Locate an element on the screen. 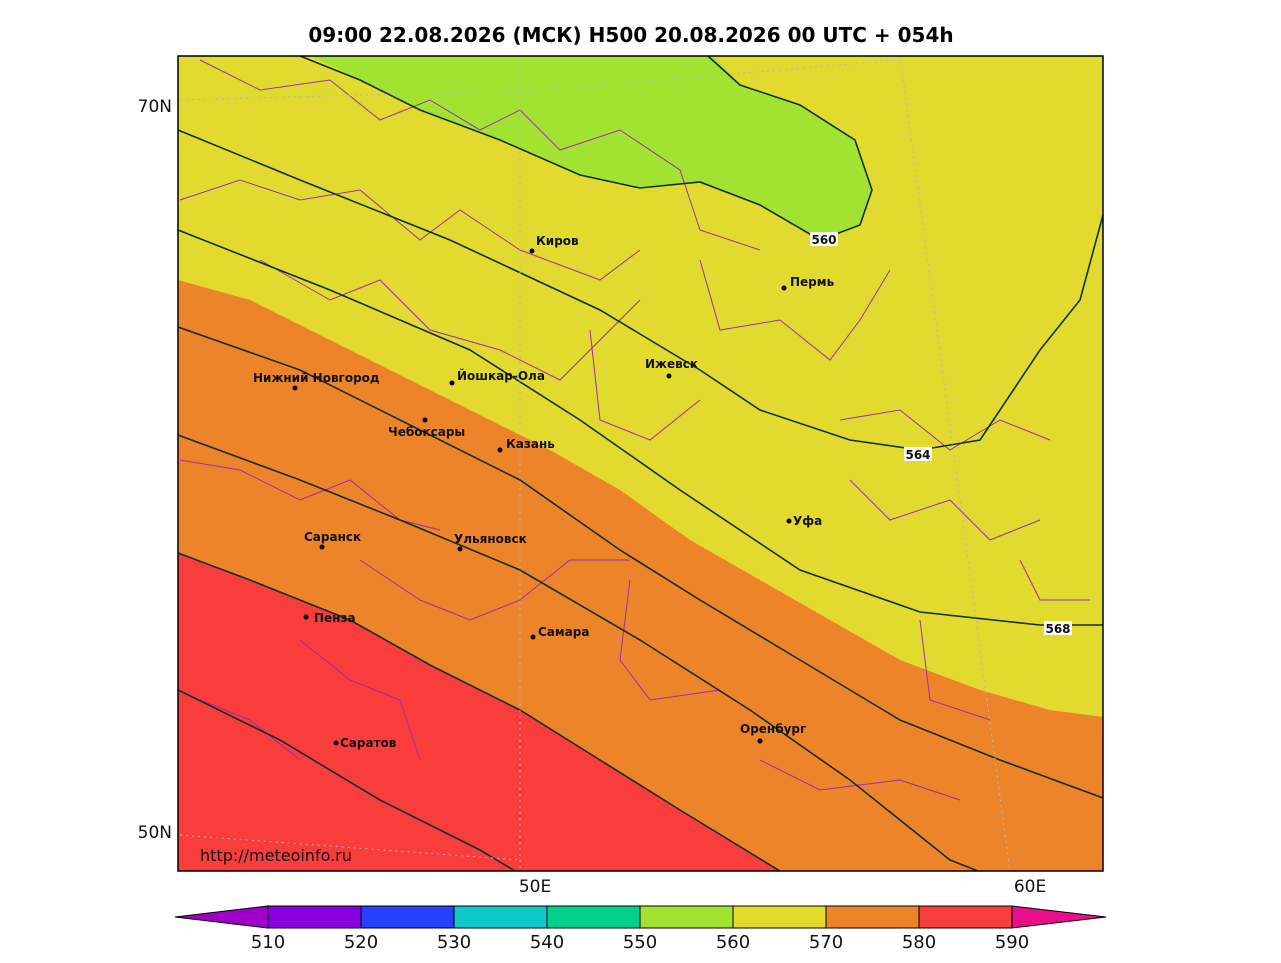 The width and height of the screenshot is (1281, 963). city-label: Оренбург is located at coordinates (773, 729).